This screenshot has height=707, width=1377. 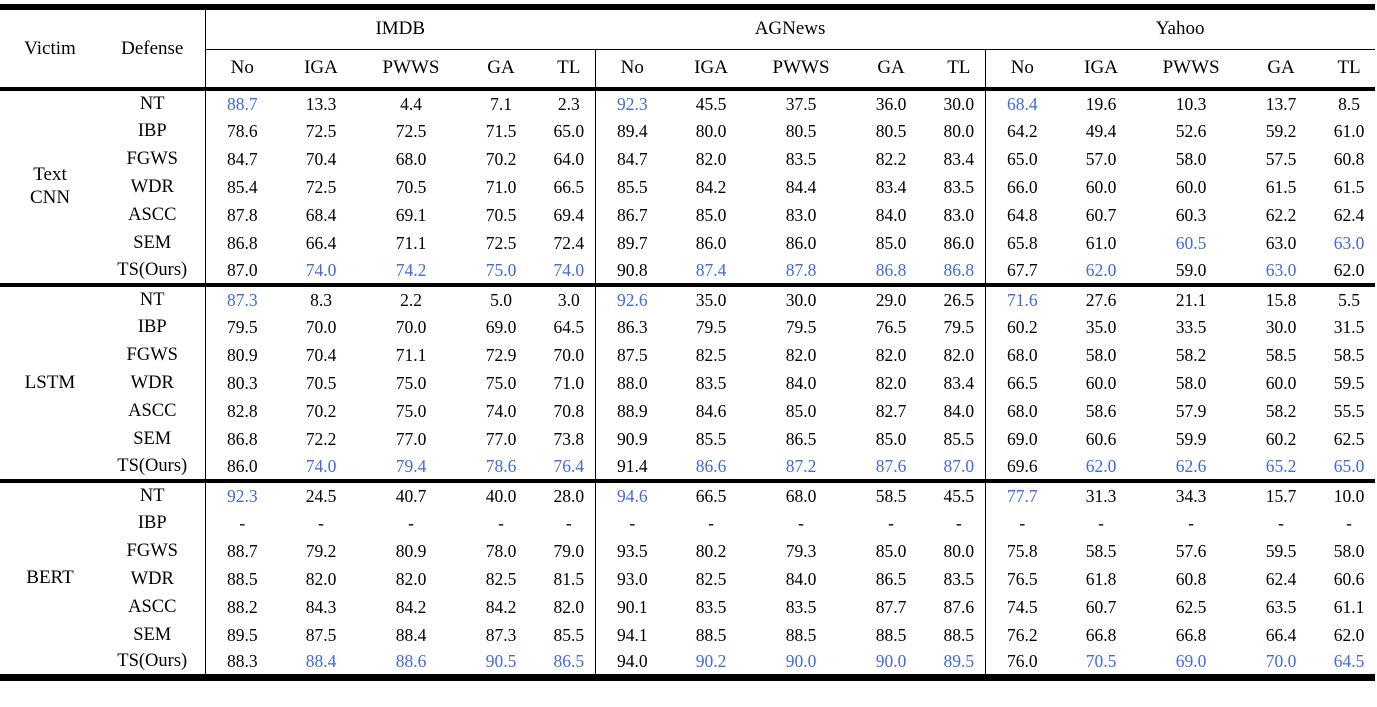 What do you see at coordinates (1101, 242) in the screenshot?
I see `table-cell: 61.0` at bounding box center [1101, 242].